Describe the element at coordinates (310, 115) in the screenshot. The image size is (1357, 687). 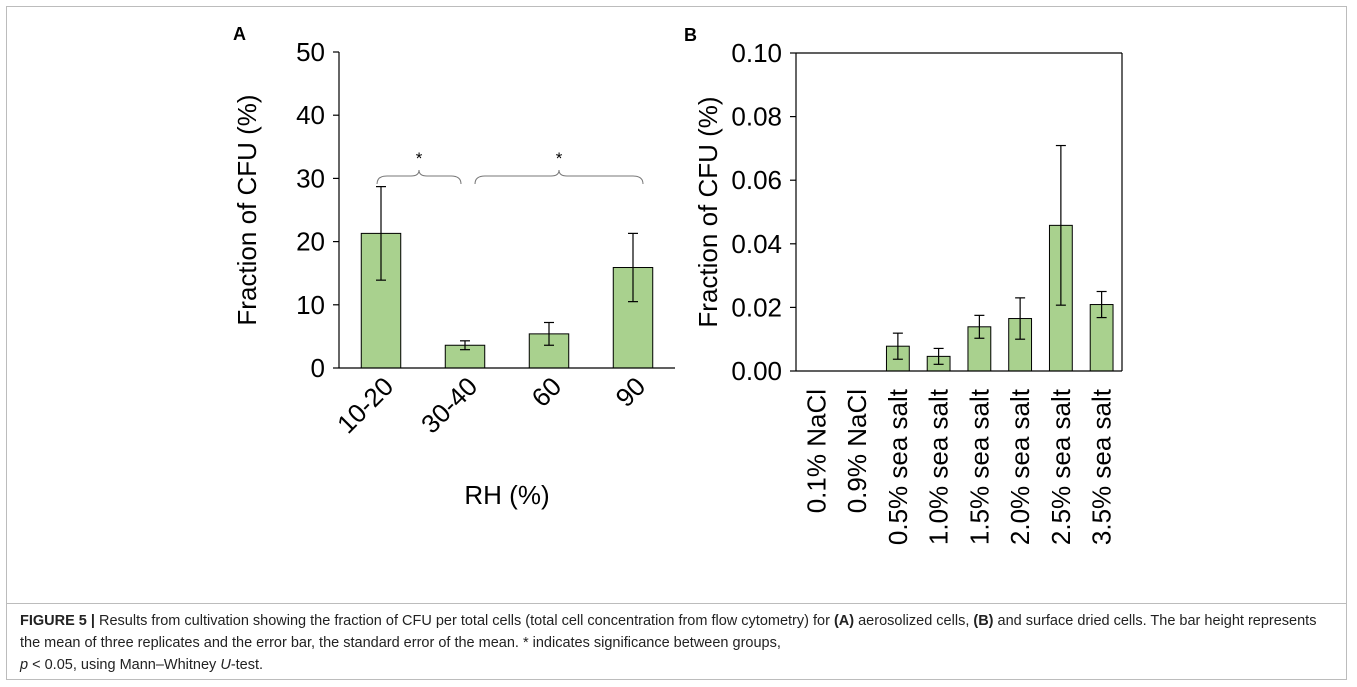
I see `y-tick-label: 40` at that location.